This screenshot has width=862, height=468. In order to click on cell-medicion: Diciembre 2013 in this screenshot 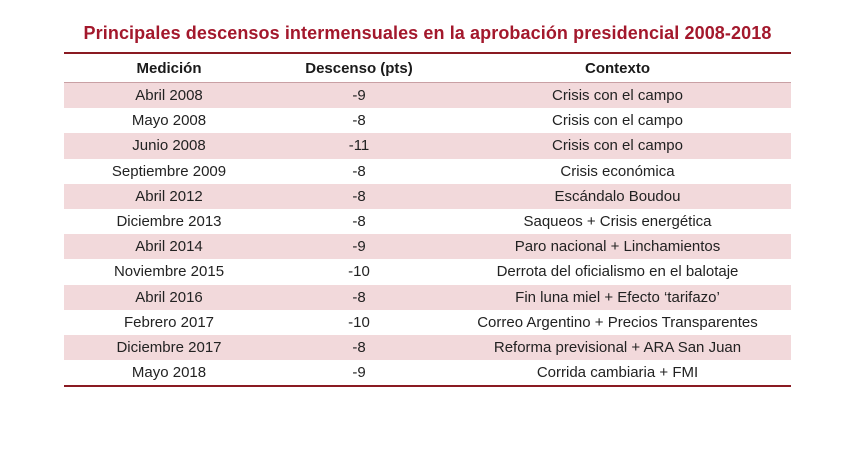, I will do `click(169, 221)`.